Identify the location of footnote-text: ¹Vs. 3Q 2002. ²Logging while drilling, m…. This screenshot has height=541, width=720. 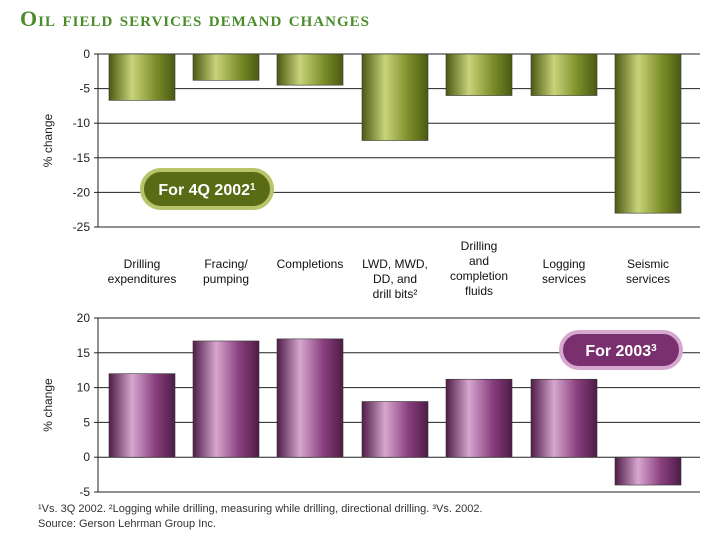
(260, 509).